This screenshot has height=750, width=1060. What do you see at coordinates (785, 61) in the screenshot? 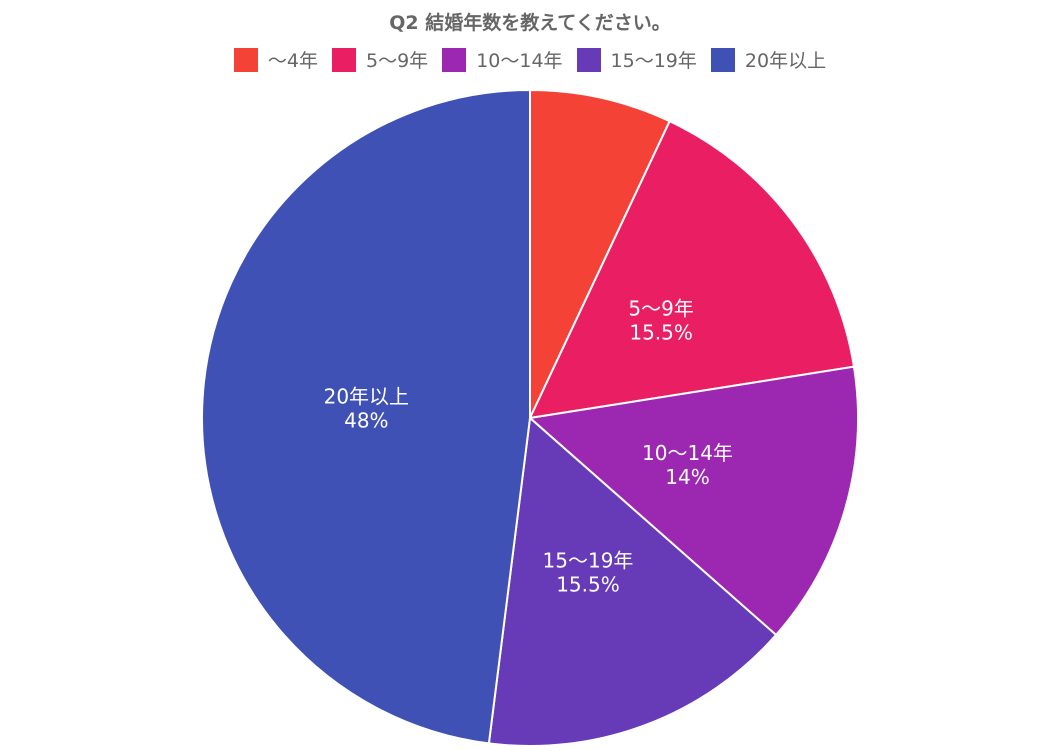
I see `legend-label-4: 20年以上` at bounding box center [785, 61].